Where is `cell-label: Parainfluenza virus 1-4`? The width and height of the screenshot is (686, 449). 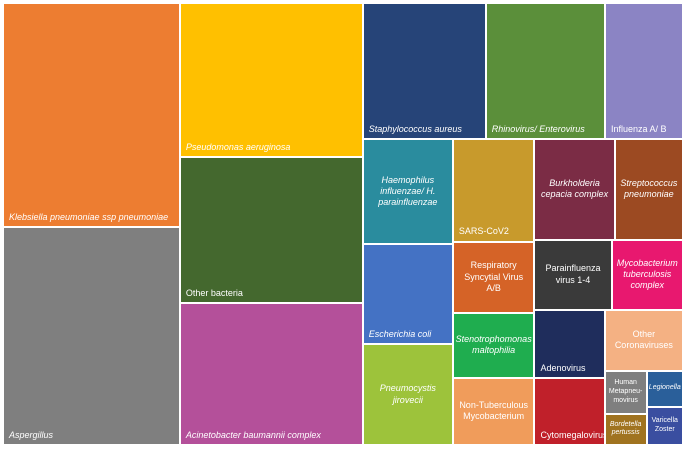 cell-label: Parainfluenza virus 1-4 is located at coordinates (573, 274).